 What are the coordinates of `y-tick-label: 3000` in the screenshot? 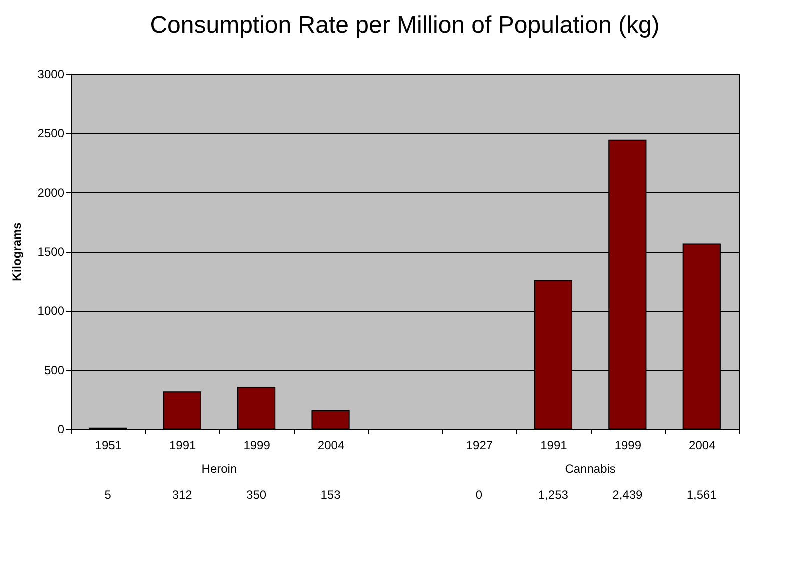 It's located at (51, 75).